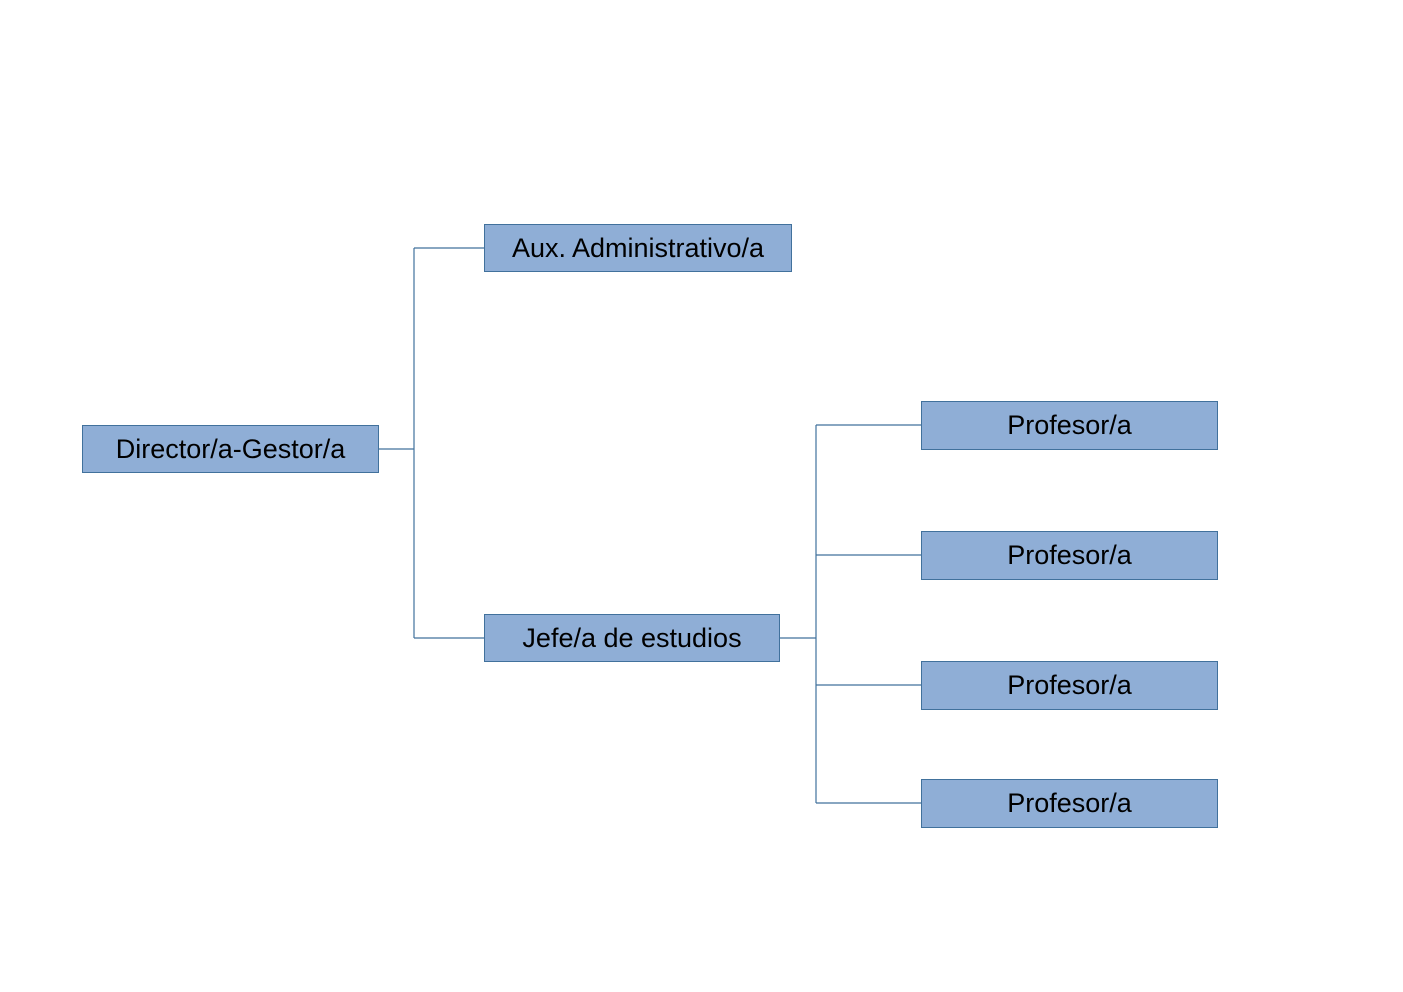 The width and height of the screenshot is (1403, 992). What do you see at coordinates (1069, 555) in the screenshot?
I see `node-profesor-2: Profesor/a` at bounding box center [1069, 555].